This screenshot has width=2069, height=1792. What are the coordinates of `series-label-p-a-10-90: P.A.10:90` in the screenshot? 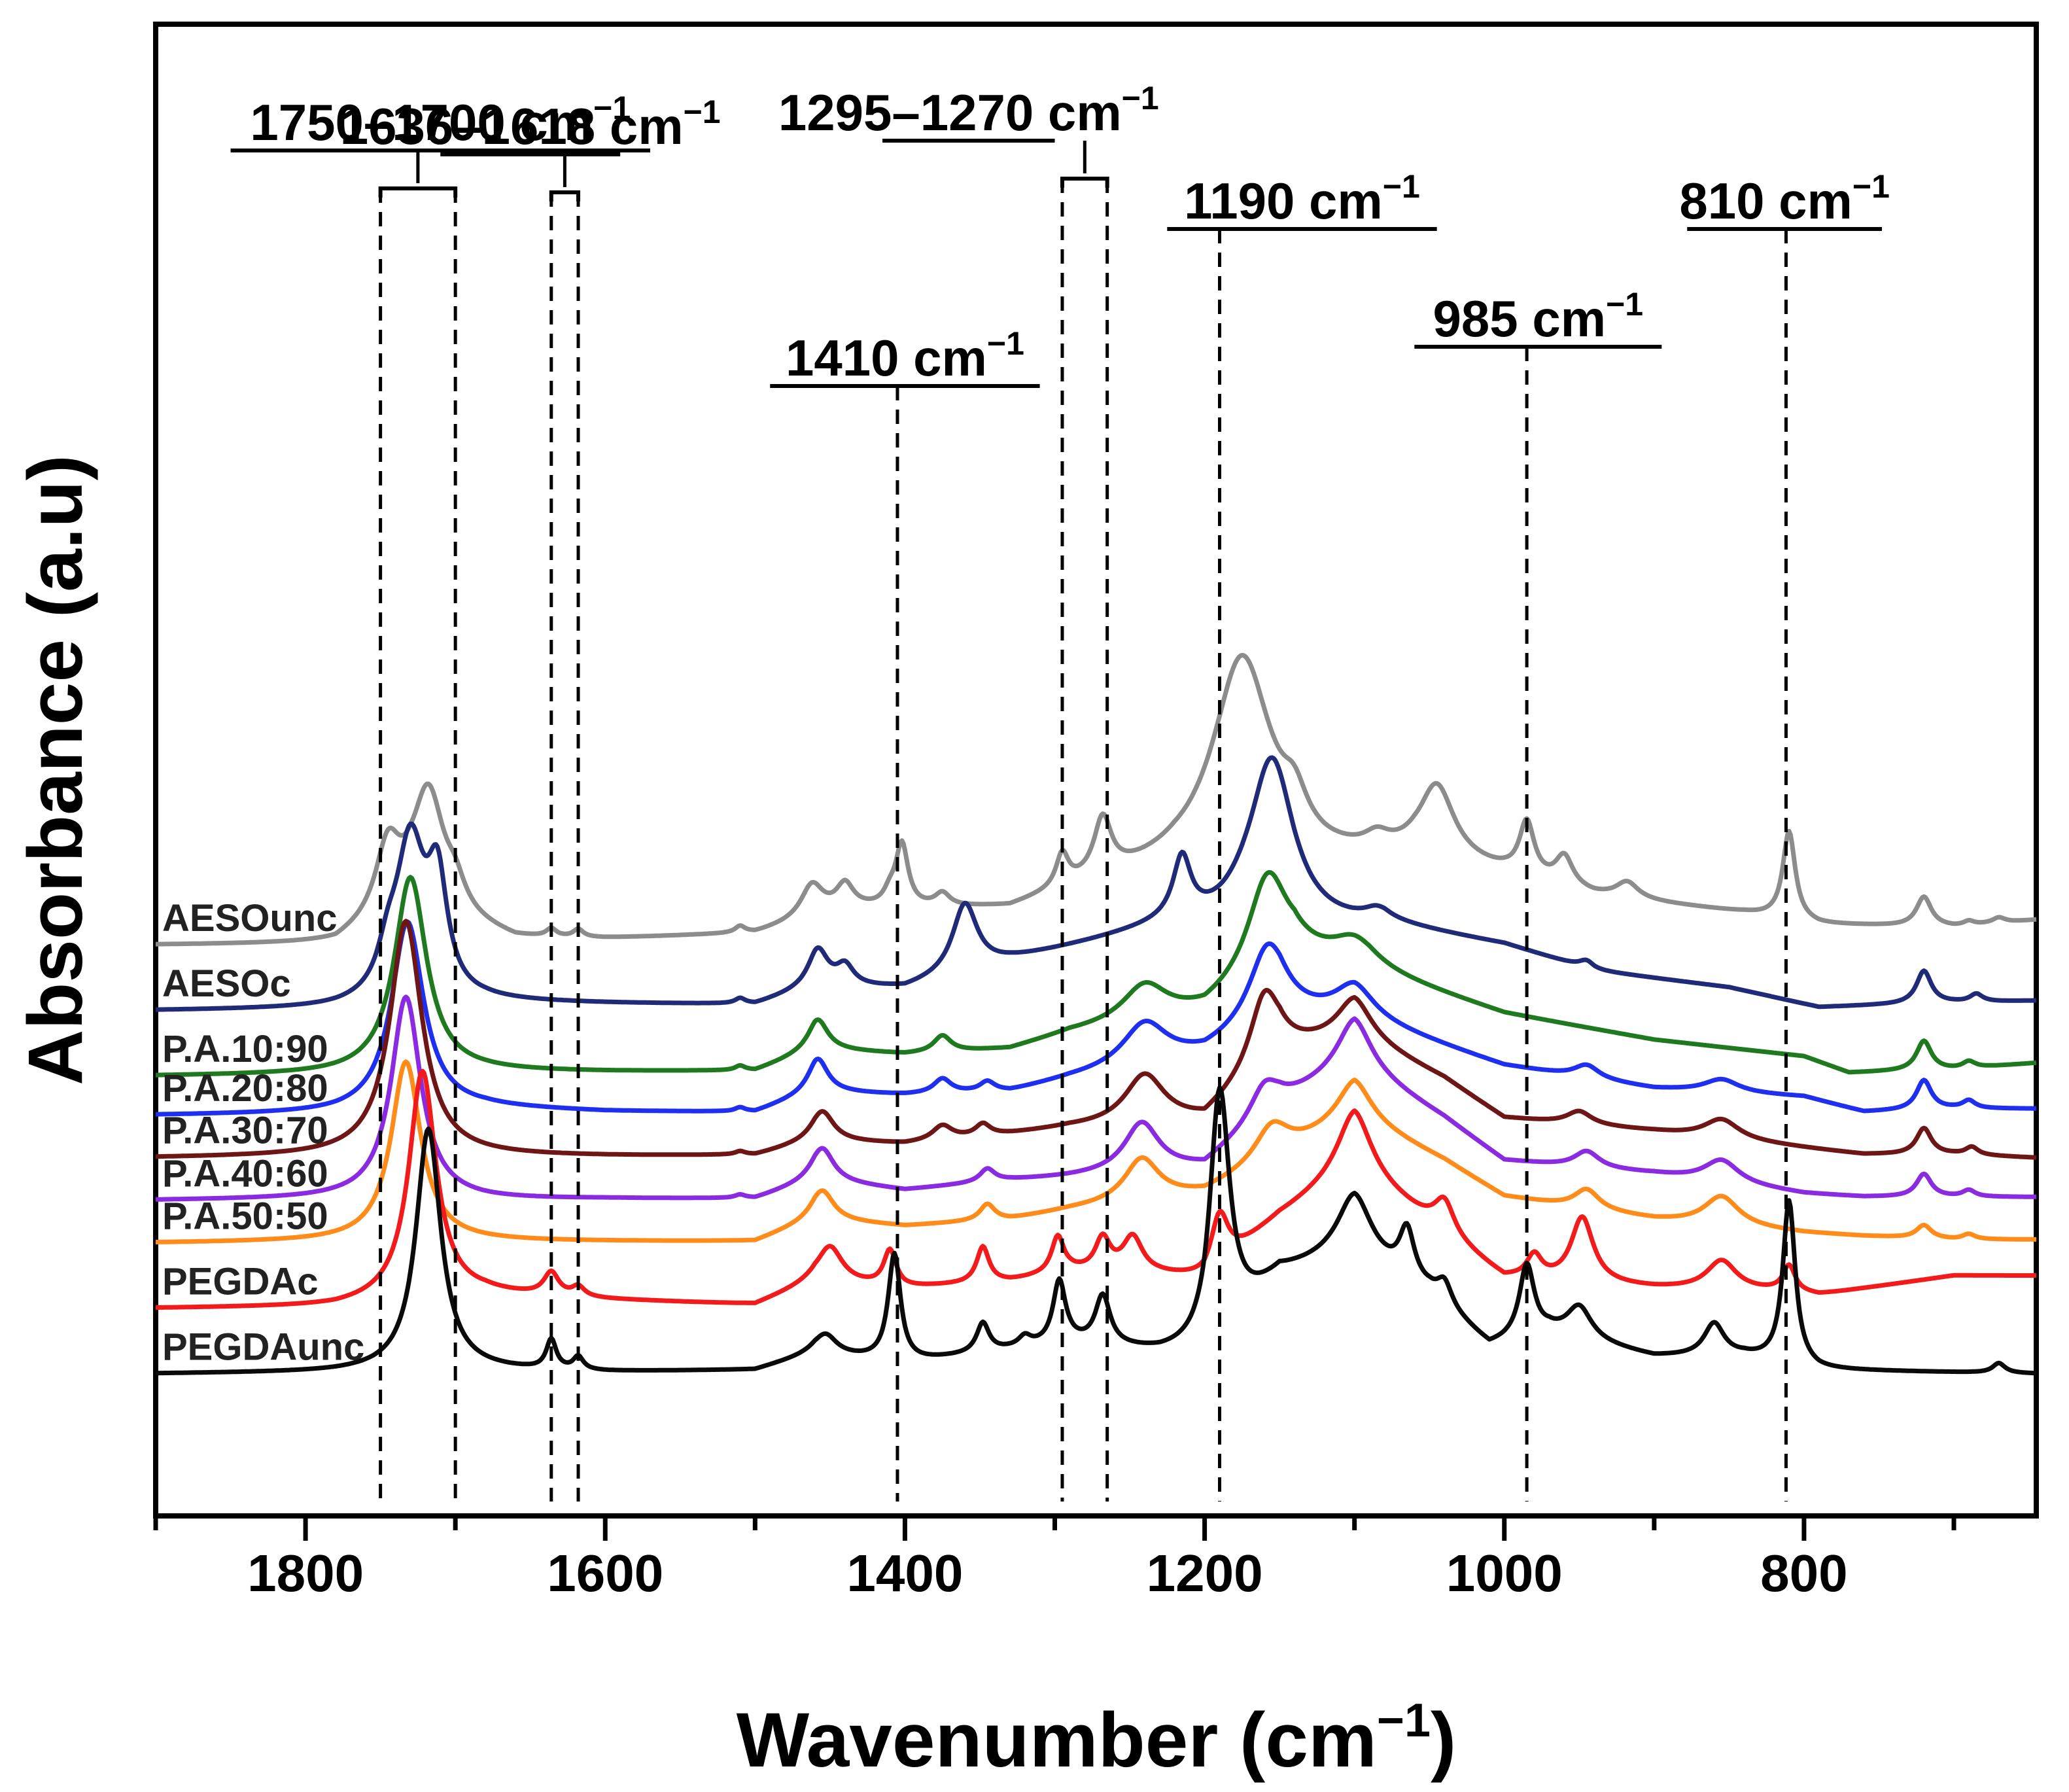 It's located at (245, 1049).